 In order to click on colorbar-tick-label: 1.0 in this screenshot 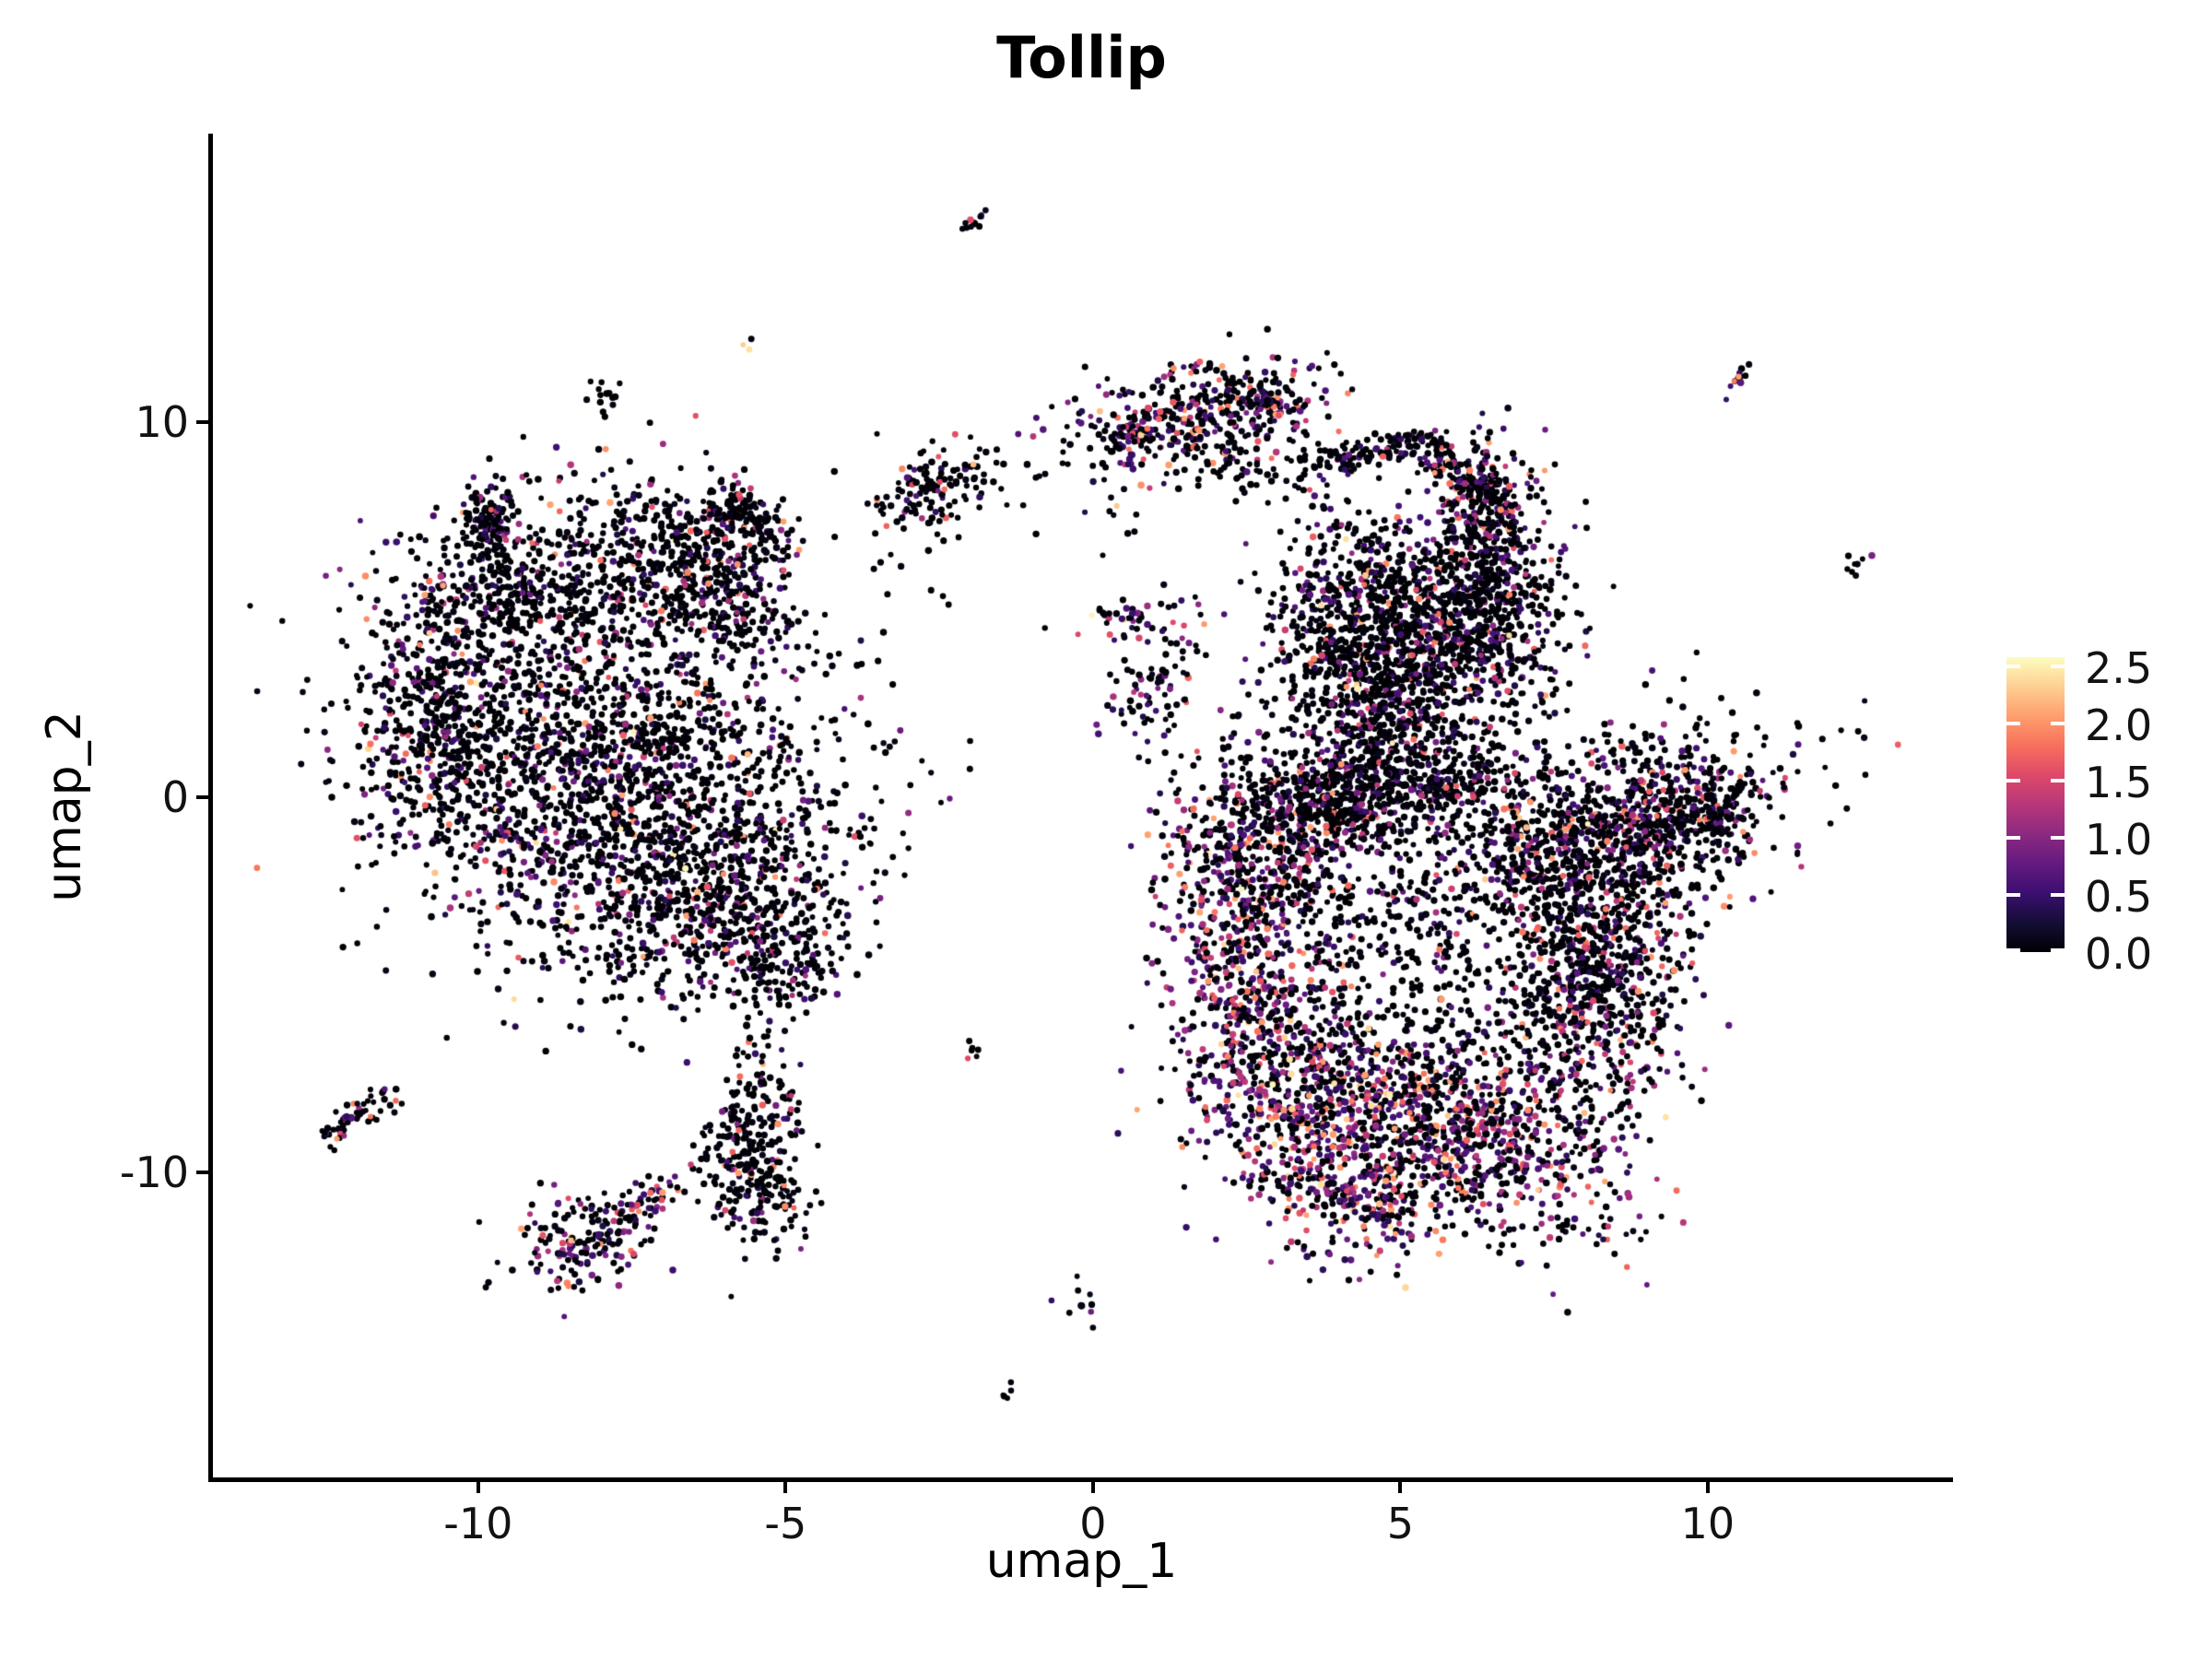, I will do `click(2119, 839)`.